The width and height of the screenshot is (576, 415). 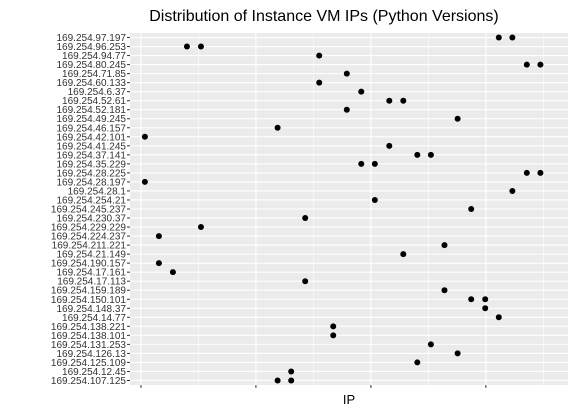 What do you see at coordinates (94, 74) in the screenshot?
I see `y-tick-label: 169.254.71.85` at bounding box center [94, 74].